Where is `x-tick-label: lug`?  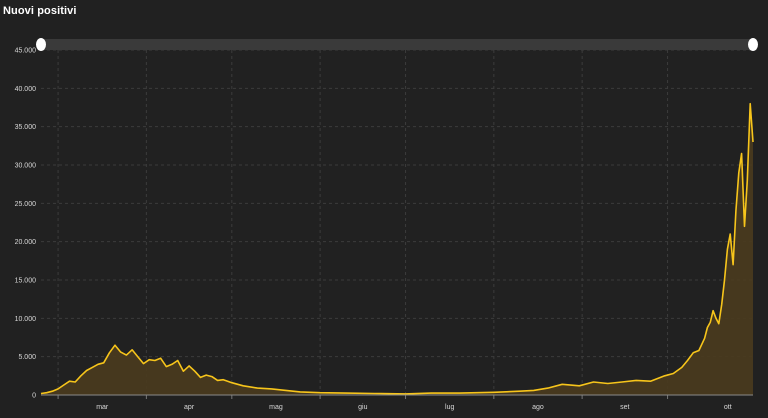
x-tick-label: lug is located at coordinates (449, 407).